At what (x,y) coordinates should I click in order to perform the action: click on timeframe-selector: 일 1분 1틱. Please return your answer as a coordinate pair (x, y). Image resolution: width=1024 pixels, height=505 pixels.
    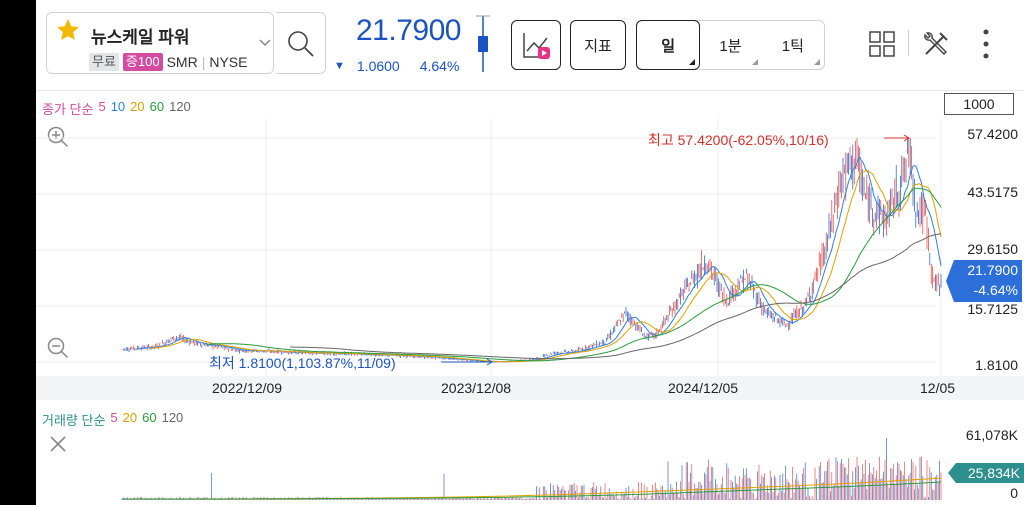
    Looking at the image, I should click on (730, 45).